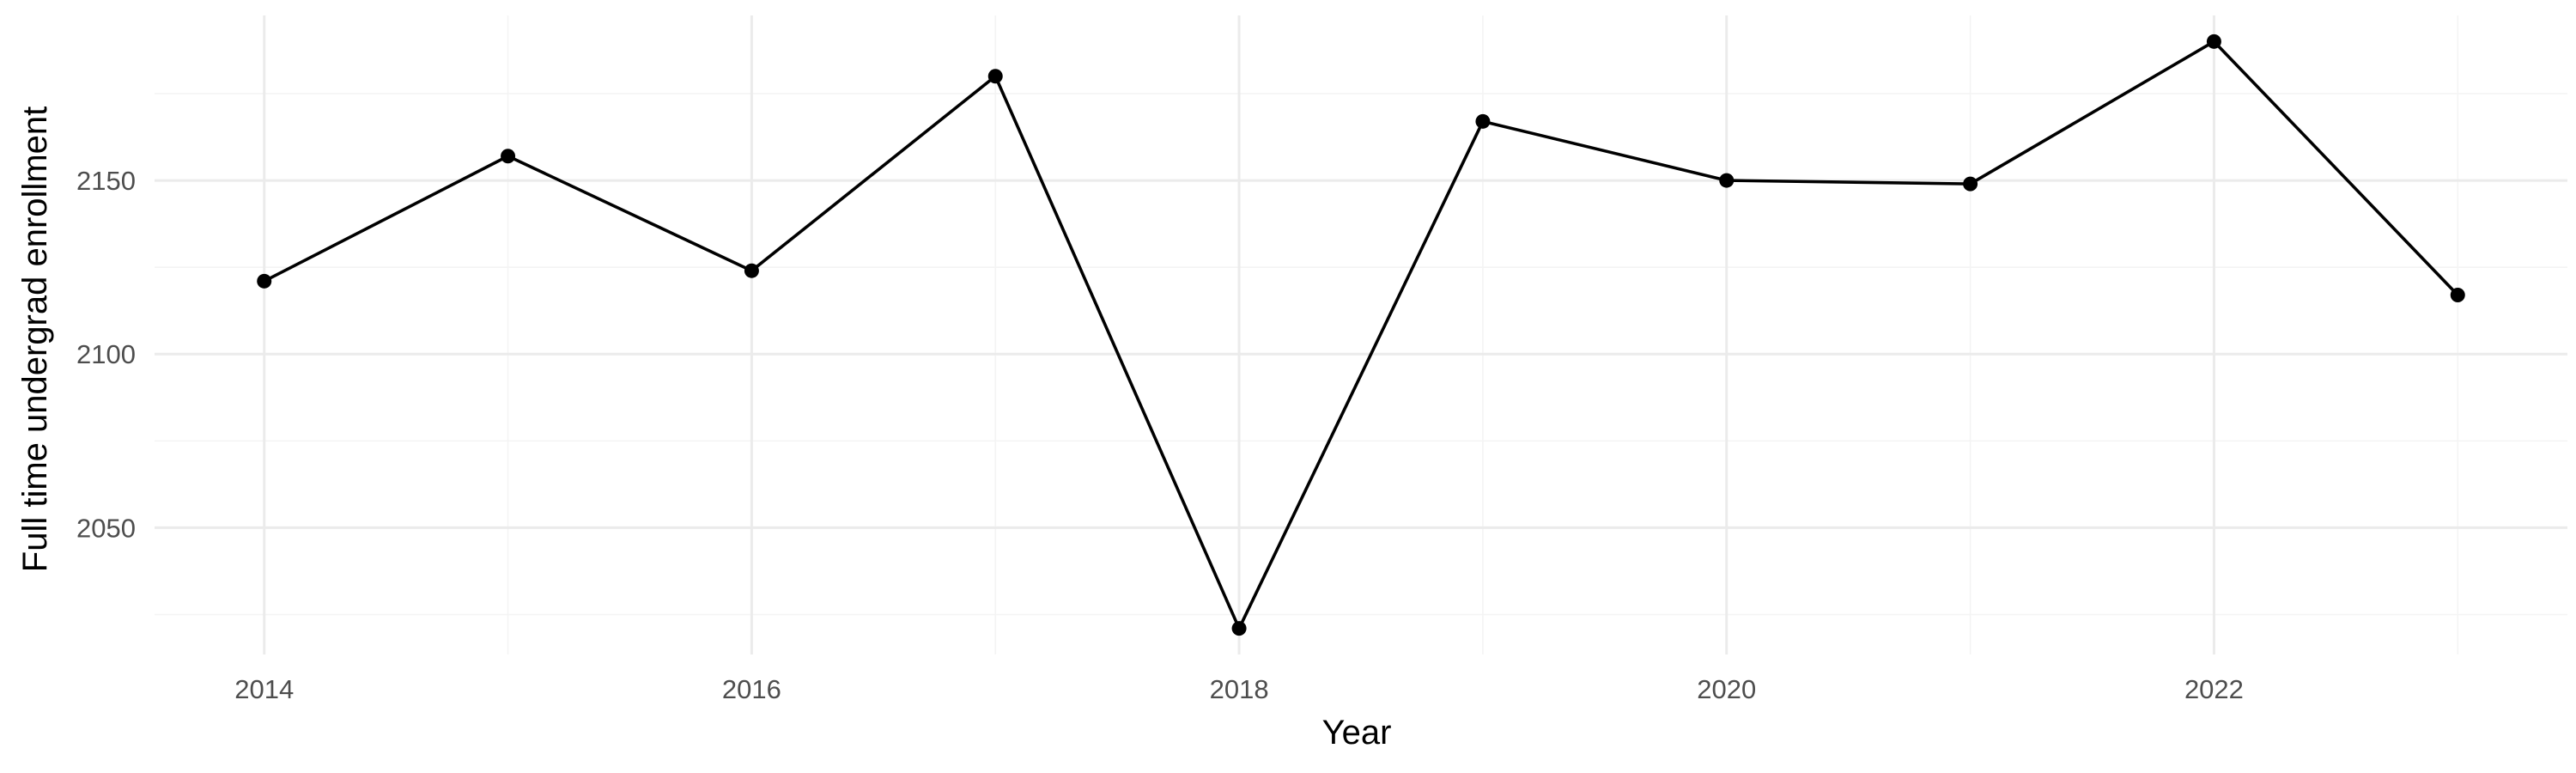 This screenshot has width=2576, height=773. What do you see at coordinates (35, 339) in the screenshot?
I see `y-axis-title: Full time undergrad enrollment` at bounding box center [35, 339].